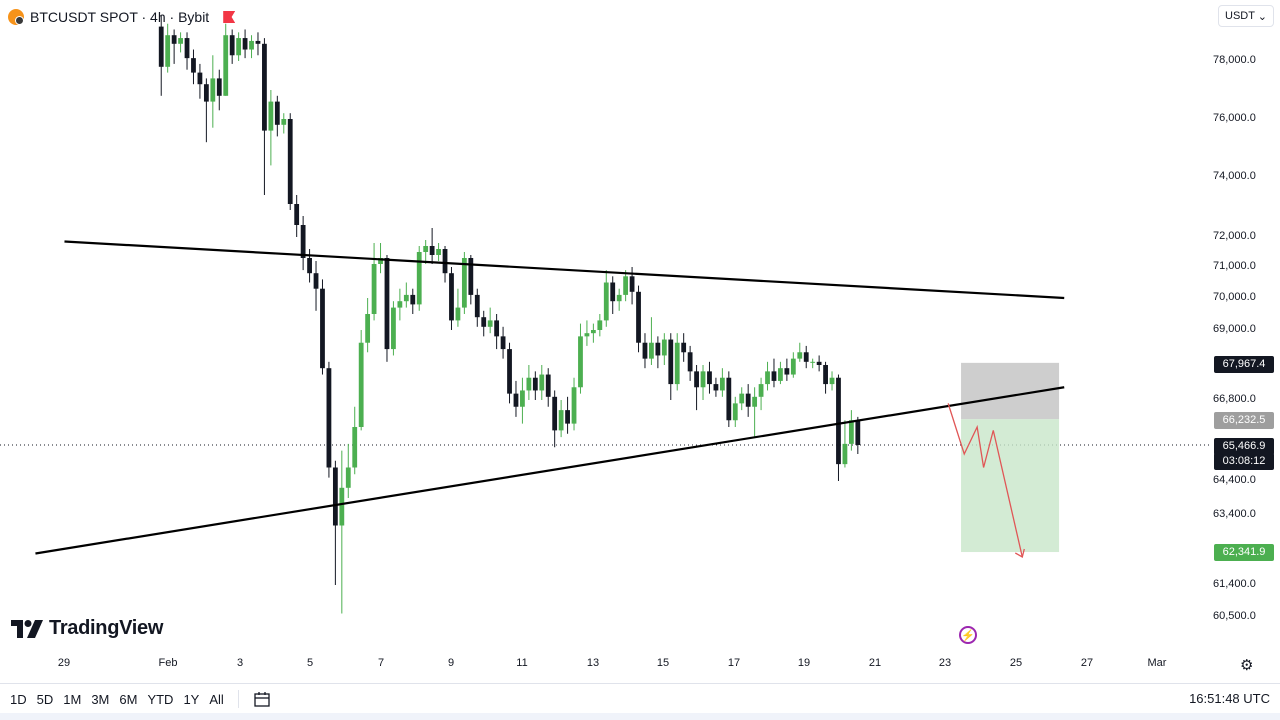 The height and width of the screenshot is (720, 1280). I want to click on tradingview-logo: TradingView, so click(87, 628).